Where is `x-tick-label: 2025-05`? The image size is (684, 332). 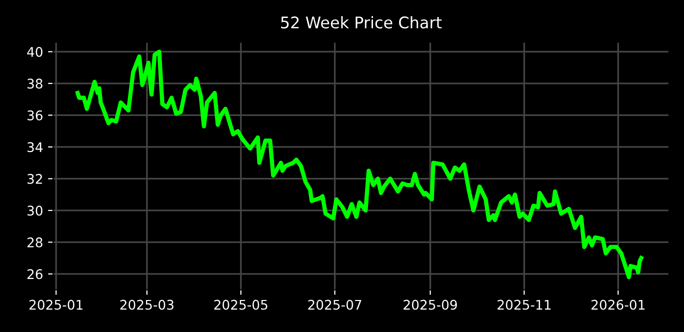 x-tick-label: 2025-05 is located at coordinates (241, 305).